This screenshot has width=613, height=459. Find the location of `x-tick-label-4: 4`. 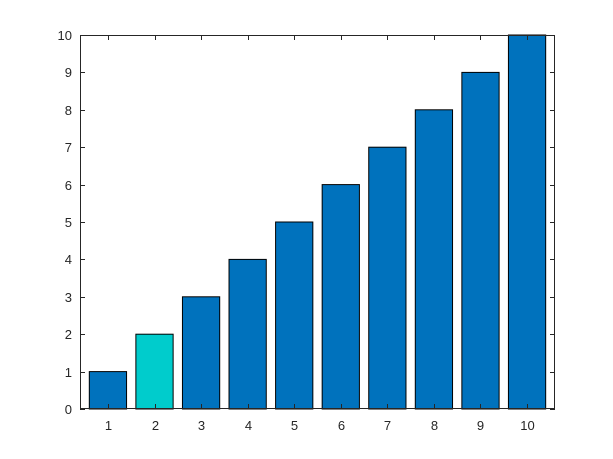

x-tick-label-4: 4 is located at coordinates (248, 425).